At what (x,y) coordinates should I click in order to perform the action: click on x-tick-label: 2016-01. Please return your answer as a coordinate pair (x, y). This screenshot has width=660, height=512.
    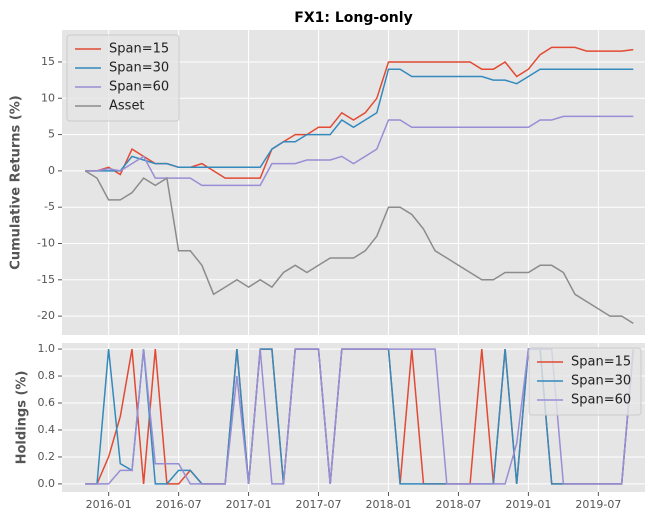
    Looking at the image, I should click on (109, 504).